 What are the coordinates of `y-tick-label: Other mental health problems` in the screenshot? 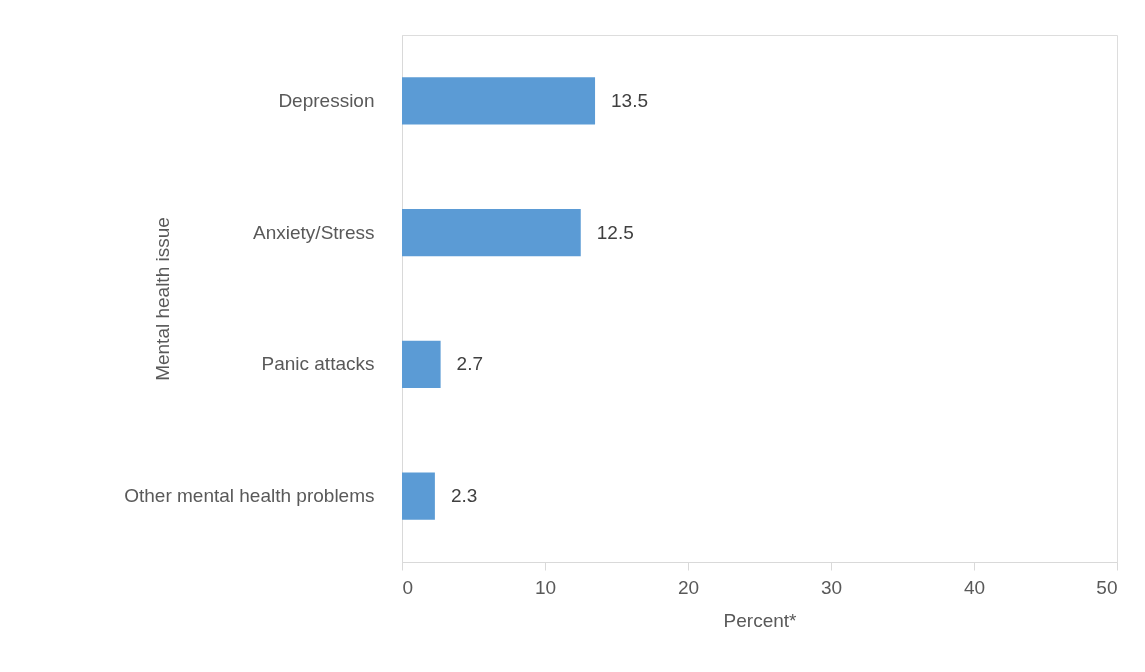 It's located at (249, 496).